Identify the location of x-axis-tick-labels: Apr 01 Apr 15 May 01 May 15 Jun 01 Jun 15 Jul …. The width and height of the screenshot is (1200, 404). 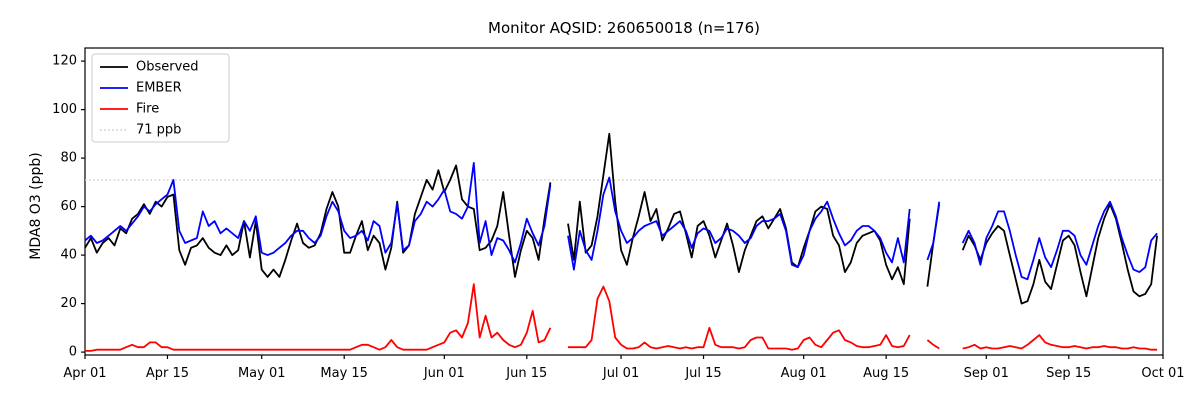
(624, 368).